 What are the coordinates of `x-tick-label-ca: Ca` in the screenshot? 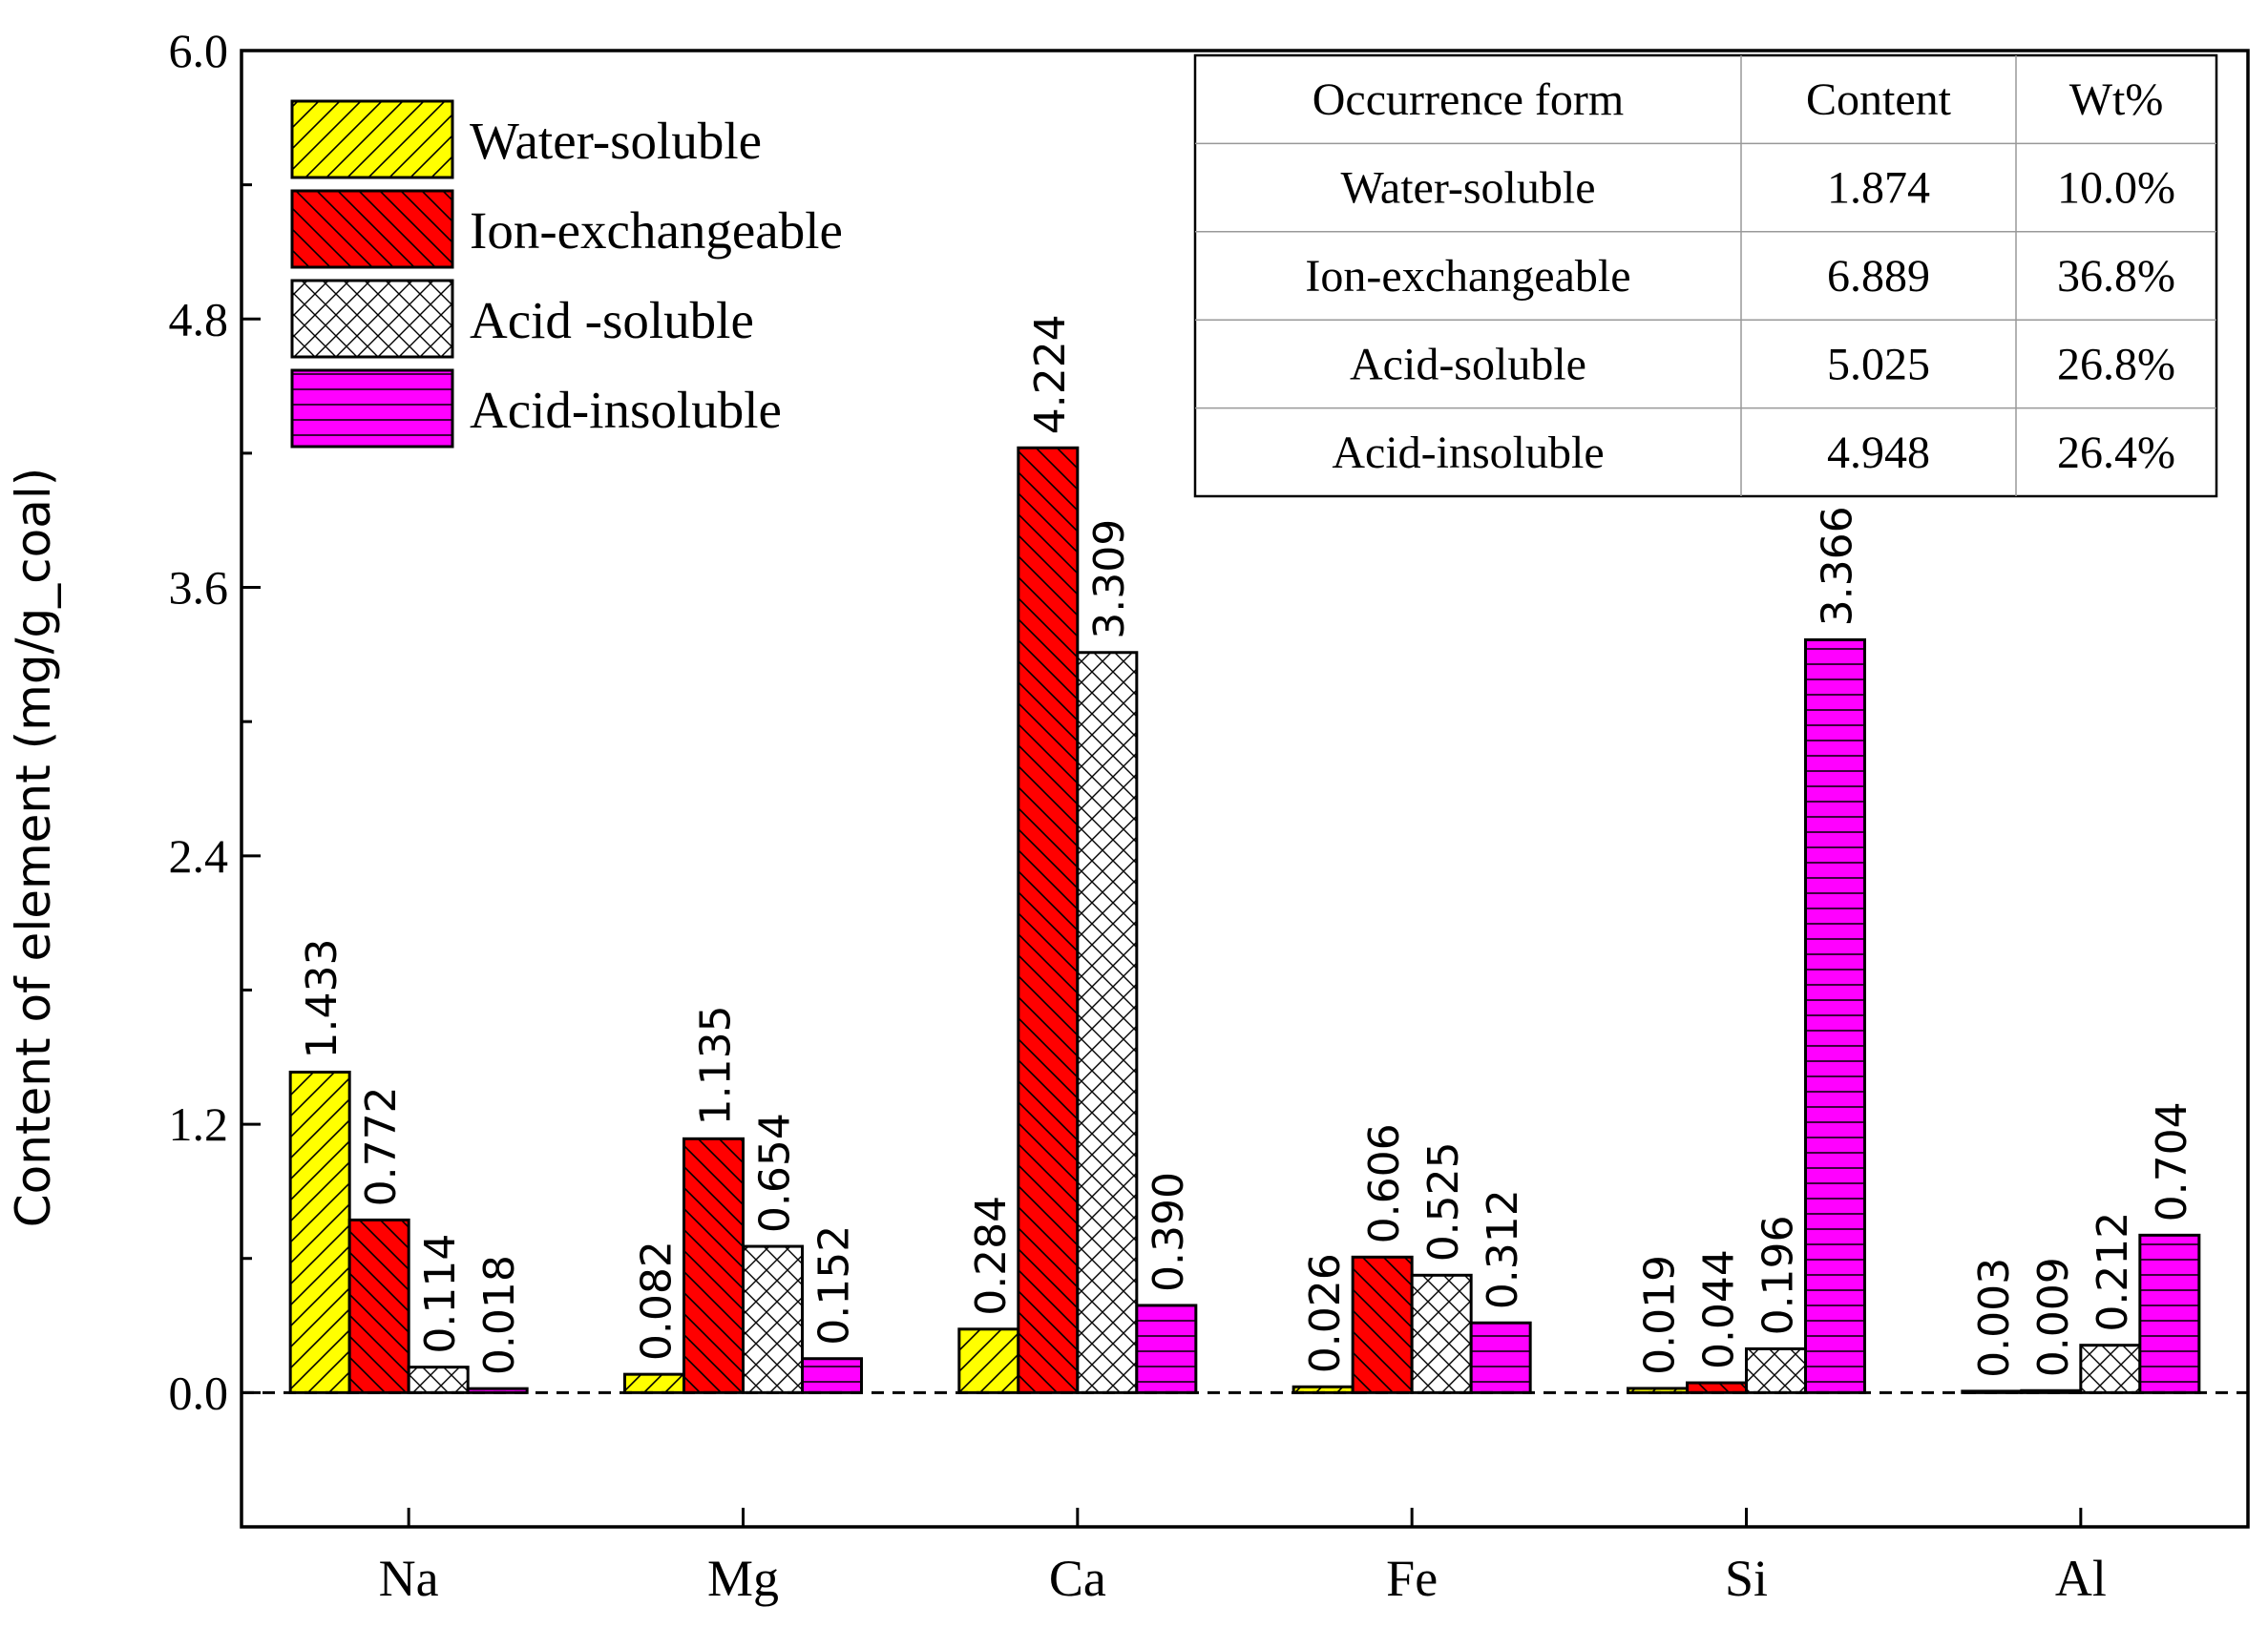 It's located at (1077, 1579).